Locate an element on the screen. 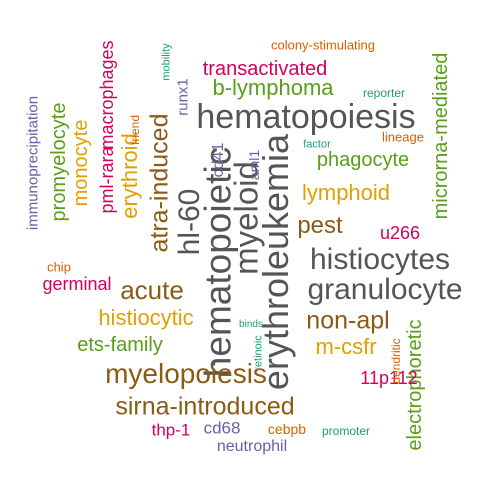 The height and width of the screenshot is (500, 500). cloud-word: transactivated is located at coordinates (265, 69).